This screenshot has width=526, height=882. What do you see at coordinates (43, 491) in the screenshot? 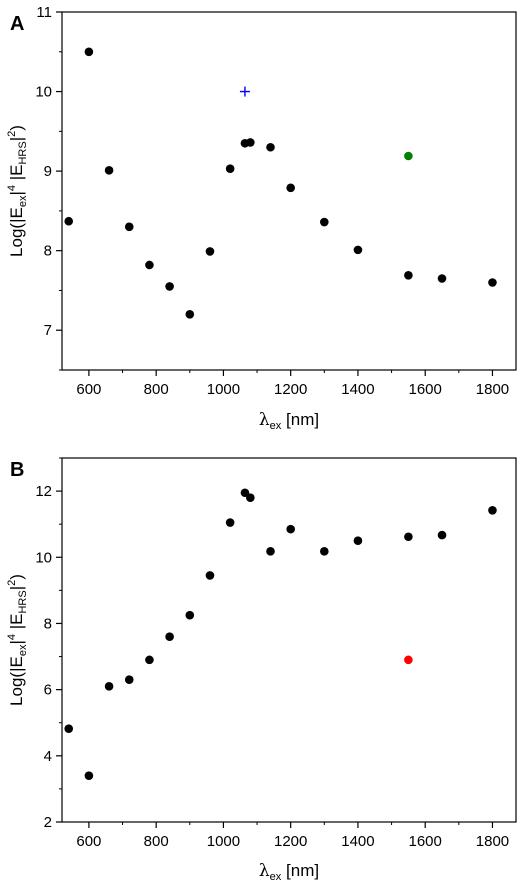
I see `y-tick-label: 12` at bounding box center [43, 491].